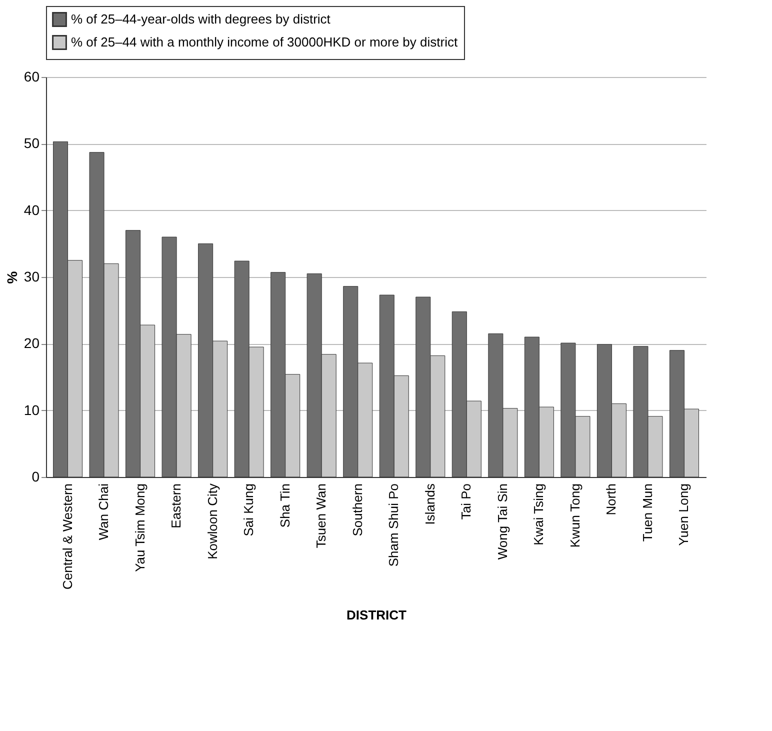  I want to click on y-axis-title: %, so click(12, 277).